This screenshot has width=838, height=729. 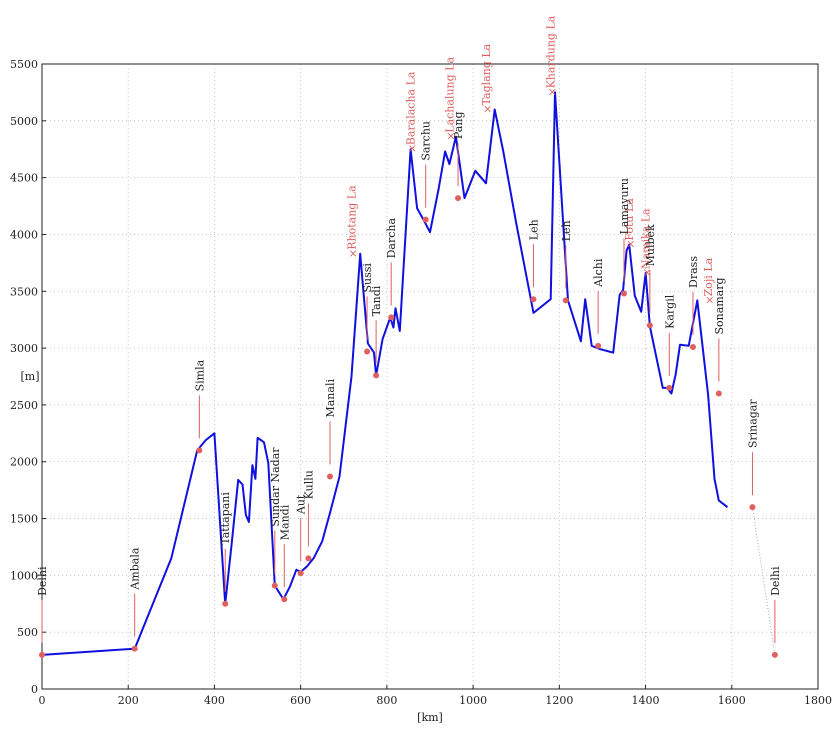 I want to click on town-label: Ambala, so click(x=135, y=568).